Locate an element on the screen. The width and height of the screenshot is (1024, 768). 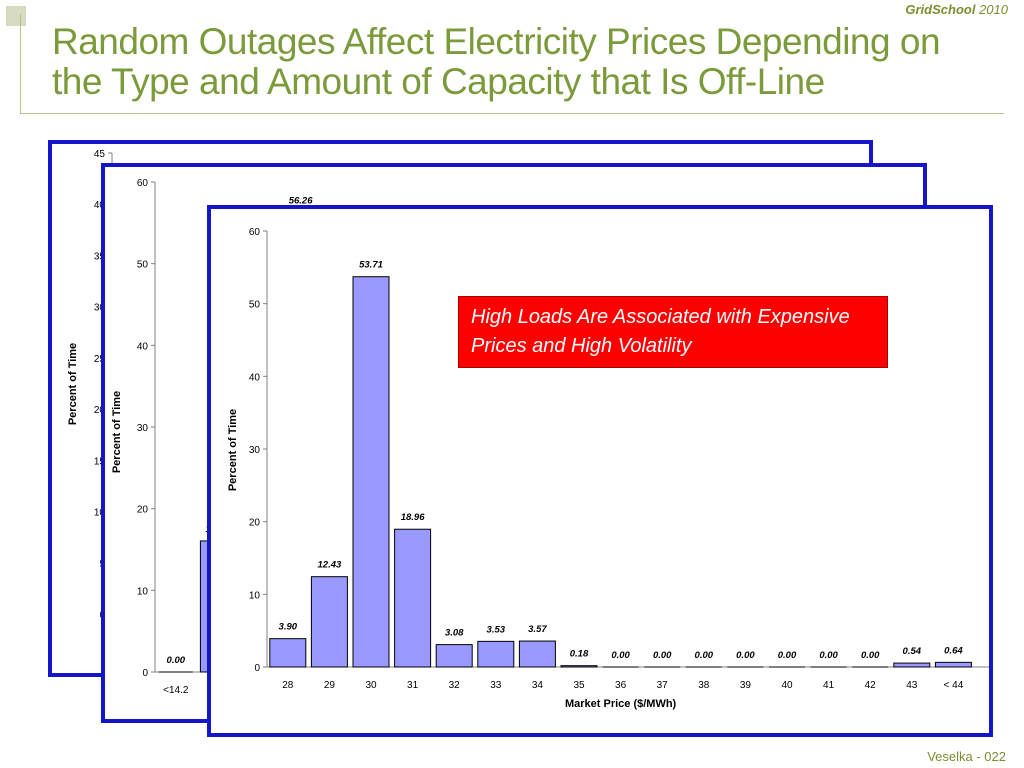
bar-value-label: 0.54 is located at coordinates (912, 651).